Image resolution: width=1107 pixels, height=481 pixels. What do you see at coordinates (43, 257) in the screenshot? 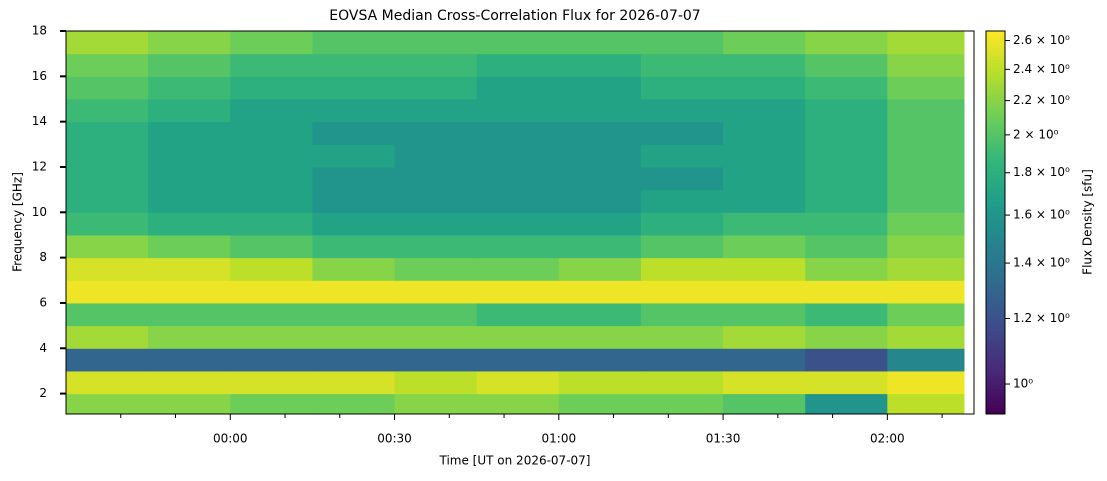
I see `y-tick-label: 8` at bounding box center [43, 257].